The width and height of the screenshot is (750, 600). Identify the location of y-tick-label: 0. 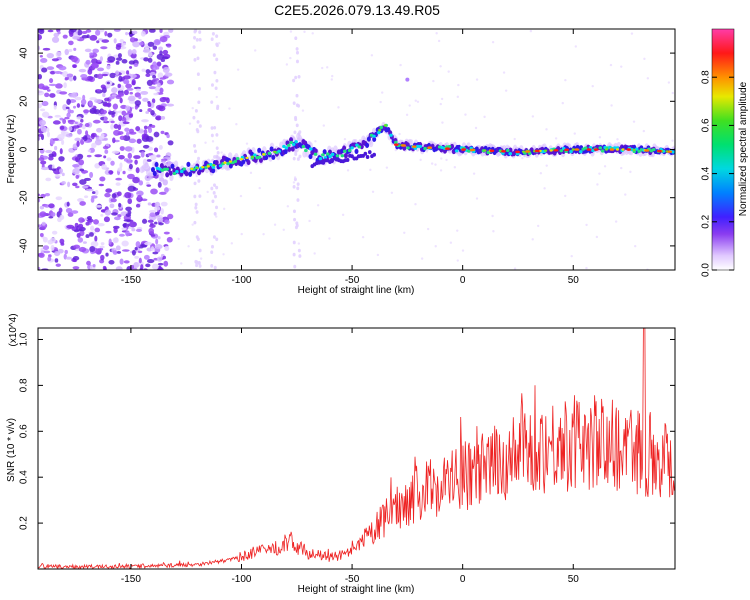
(24, 149).